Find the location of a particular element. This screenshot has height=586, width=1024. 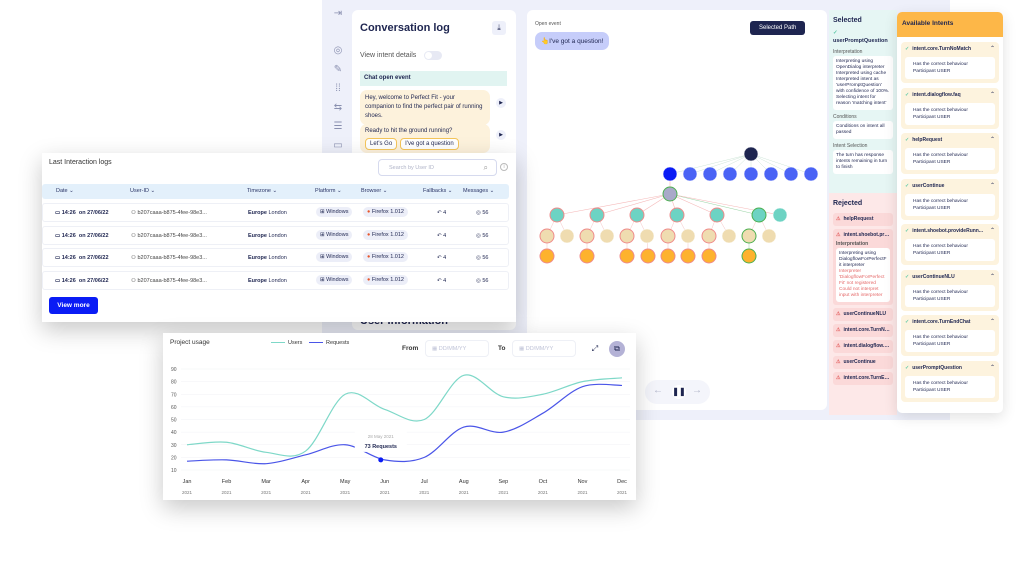

info-icon: i is located at coordinates (504, 167).